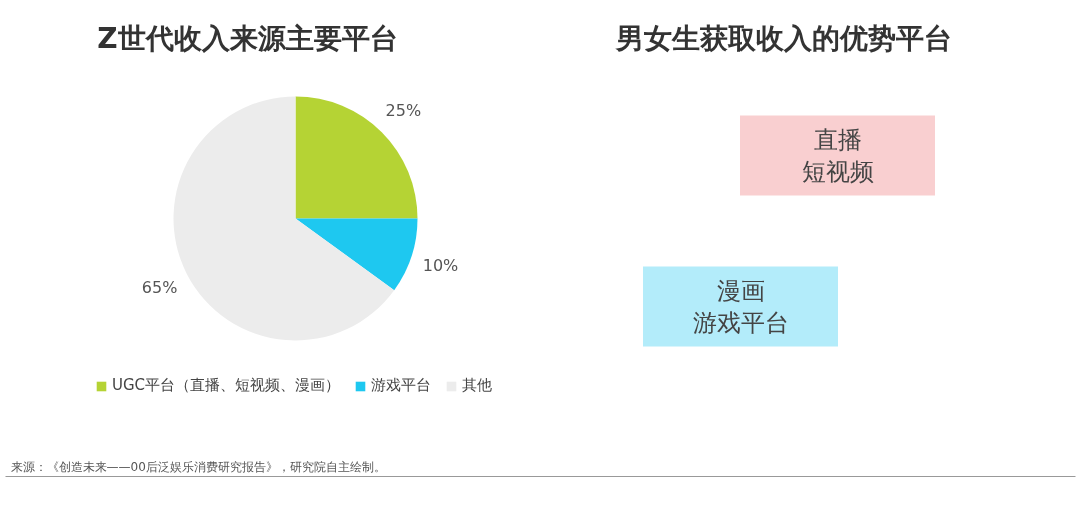  Describe the element at coordinates (837, 171) in the screenshot. I see `text: 短视频` at that location.